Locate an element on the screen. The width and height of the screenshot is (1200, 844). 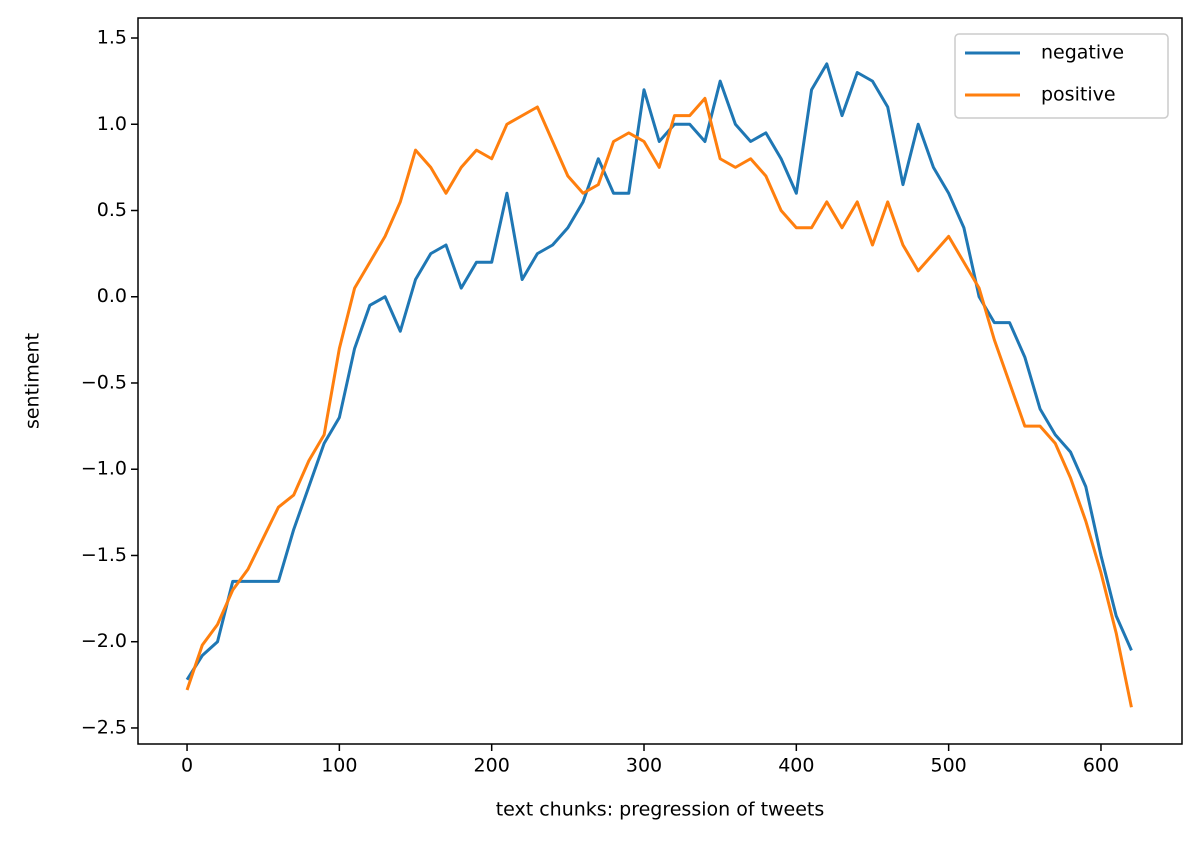
x-tick-label: 100 is located at coordinates (339, 766).